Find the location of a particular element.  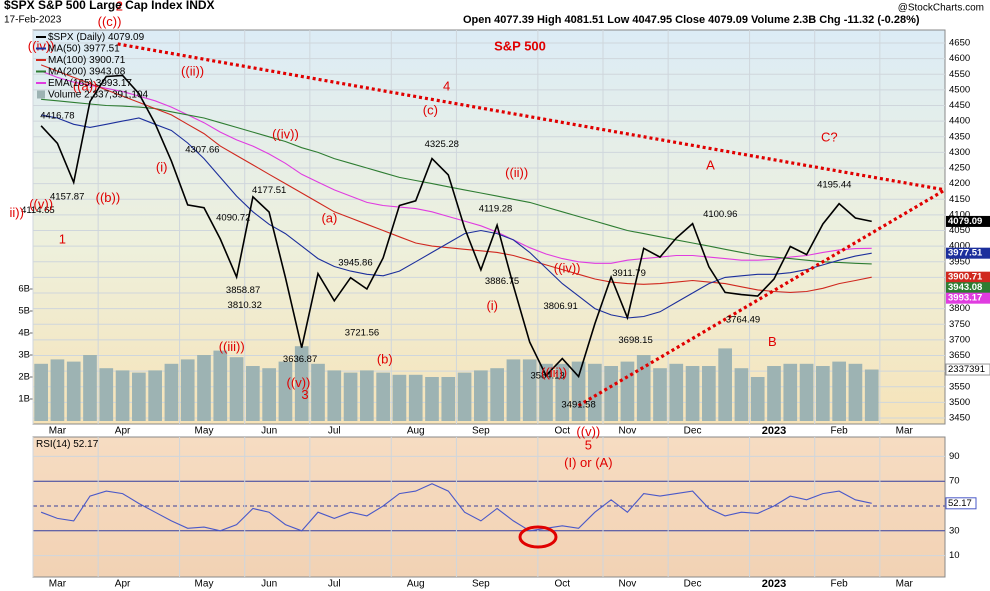

y-tick-label: 4000 is located at coordinates (959, 246).